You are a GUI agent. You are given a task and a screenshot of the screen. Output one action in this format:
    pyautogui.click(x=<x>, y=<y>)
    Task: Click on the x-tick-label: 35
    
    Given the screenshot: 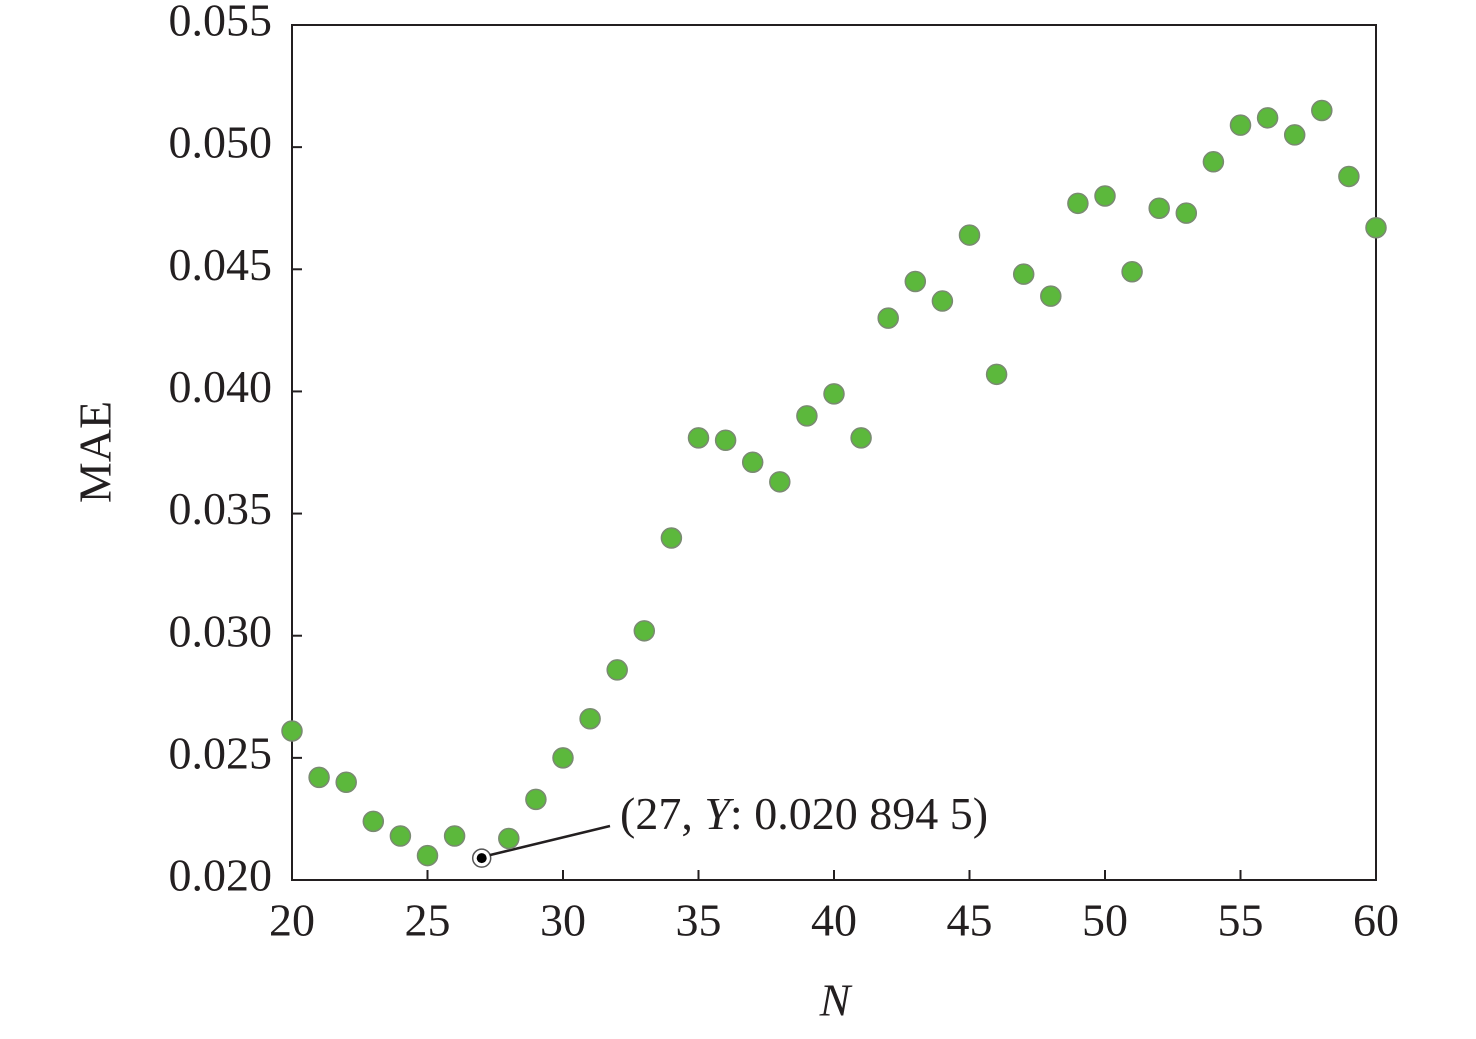 What is the action you would take?
    pyautogui.click(x=699, y=920)
    